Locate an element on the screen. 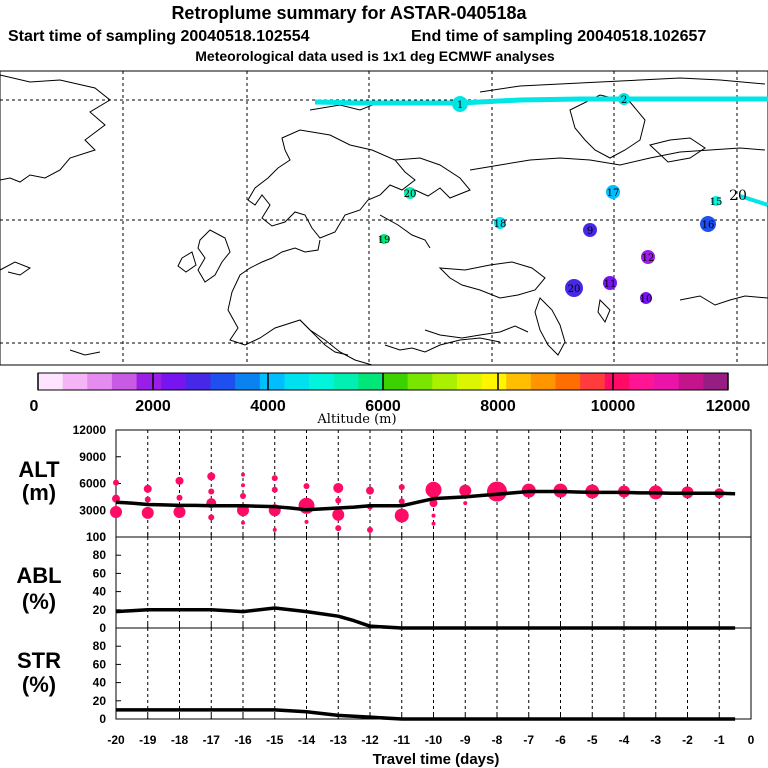  plume-marker-label: 17 is located at coordinates (613, 193).